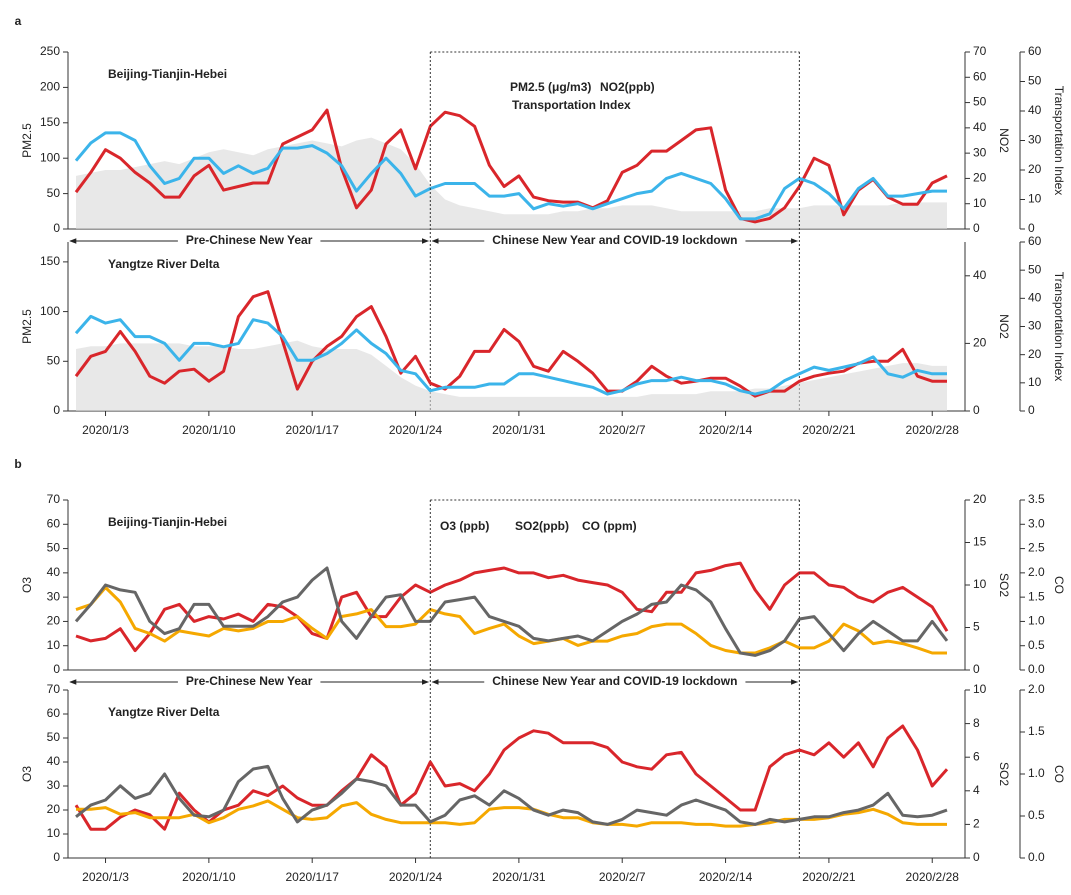 The width and height of the screenshot is (1071, 895). What do you see at coordinates (1036, 815) in the screenshot?
I see `y3-tick-label: 0.5` at bounding box center [1036, 815].